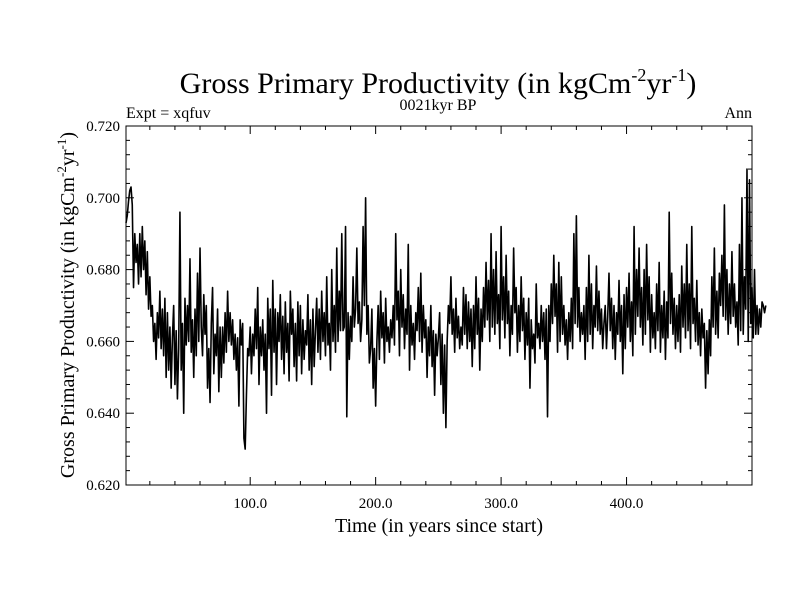  Describe the element at coordinates (376, 504) in the screenshot. I see `x-tick-label: 200.0` at that location.